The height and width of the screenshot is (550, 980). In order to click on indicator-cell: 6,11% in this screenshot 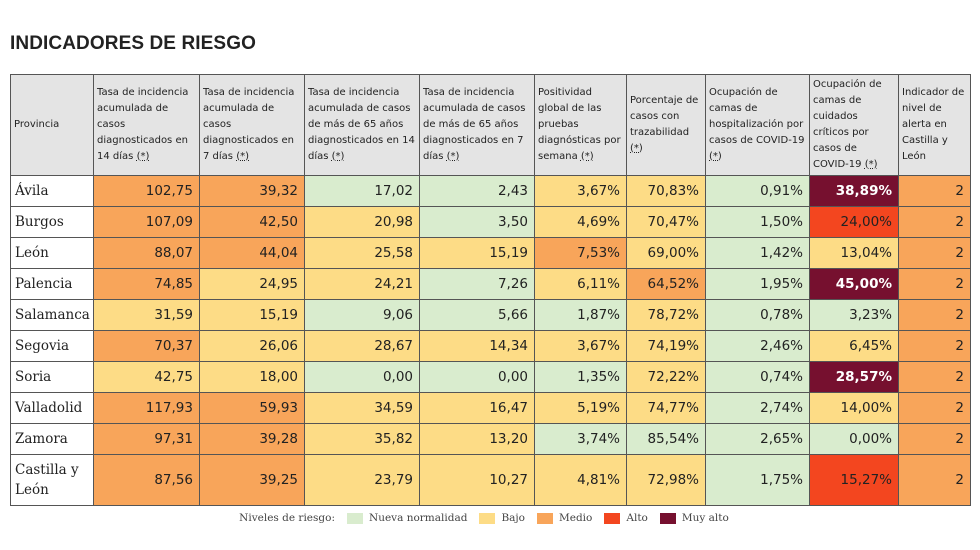, I will do `click(580, 284)`.